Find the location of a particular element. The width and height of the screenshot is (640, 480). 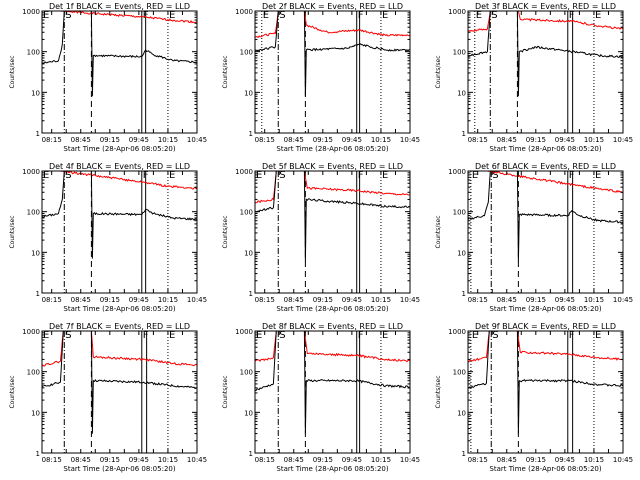

panel-title: Det 8f BLACK = Events, RED = LLD is located at coordinates (332, 326).